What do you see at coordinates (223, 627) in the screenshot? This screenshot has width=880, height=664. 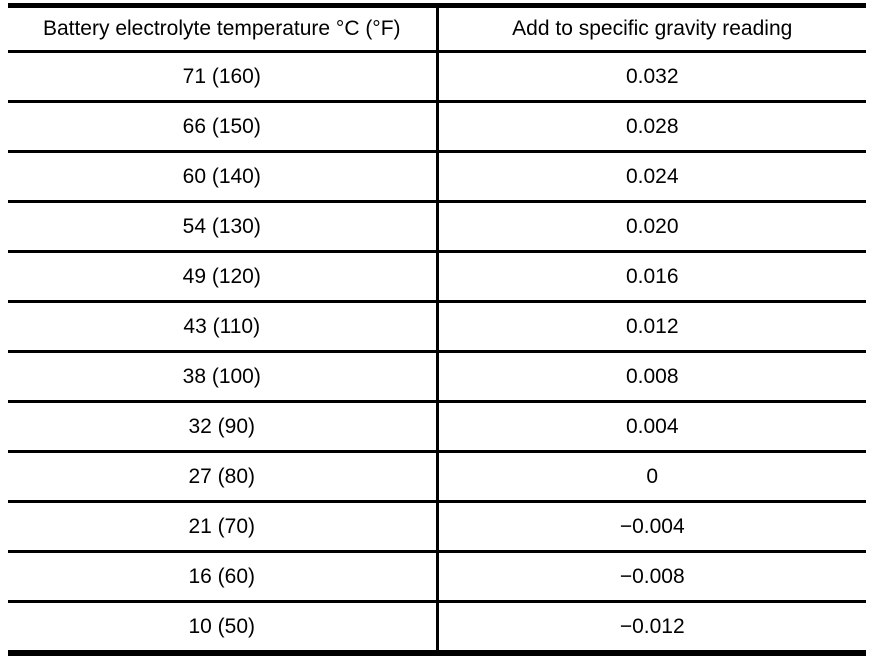 I see `temperature-cell: 10 (50)` at bounding box center [223, 627].